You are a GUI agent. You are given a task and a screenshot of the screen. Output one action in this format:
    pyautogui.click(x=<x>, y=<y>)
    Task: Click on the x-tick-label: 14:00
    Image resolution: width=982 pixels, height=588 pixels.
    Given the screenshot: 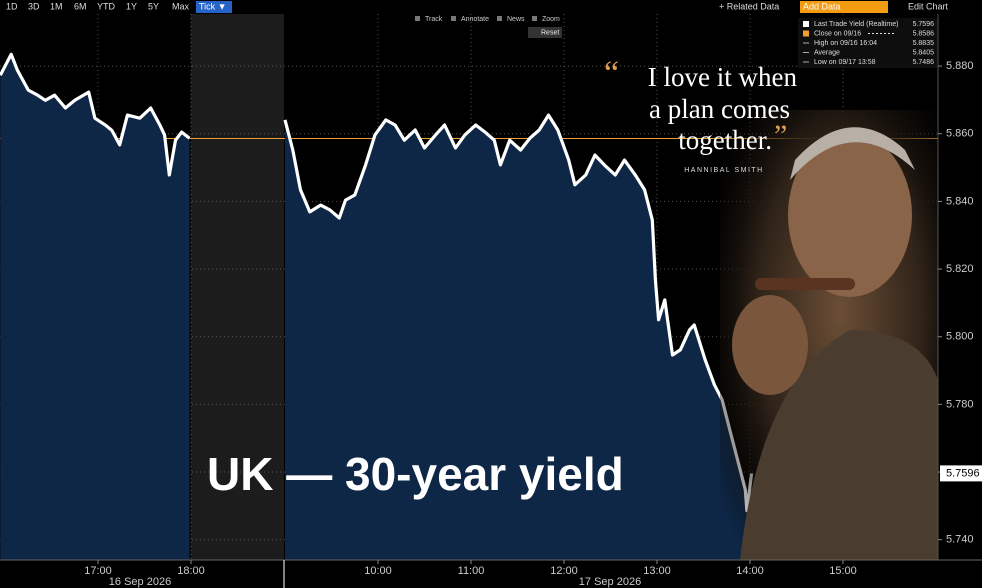 What is the action you would take?
    pyautogui.click(x=750, y=571)
    